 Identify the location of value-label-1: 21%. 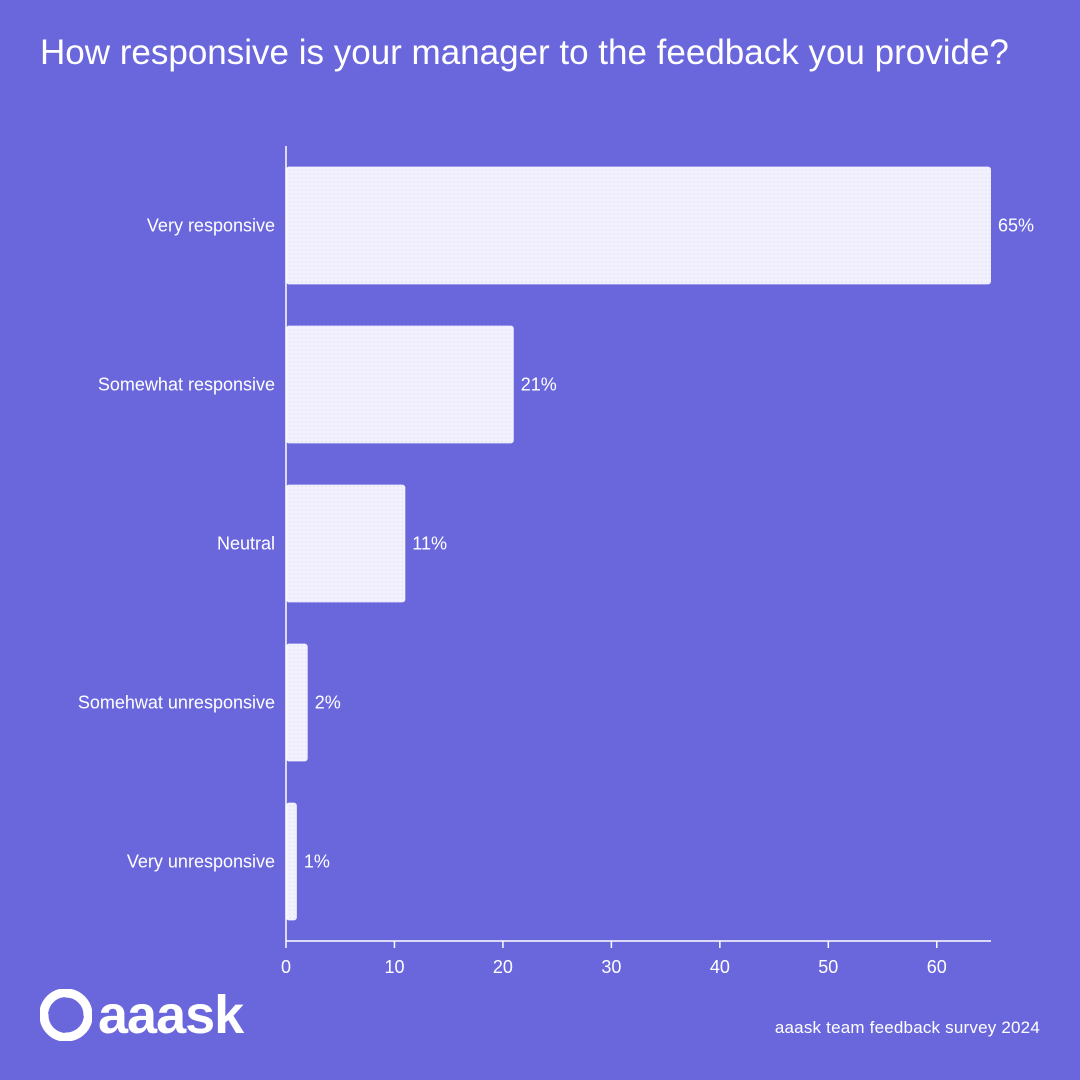
(539, 385).